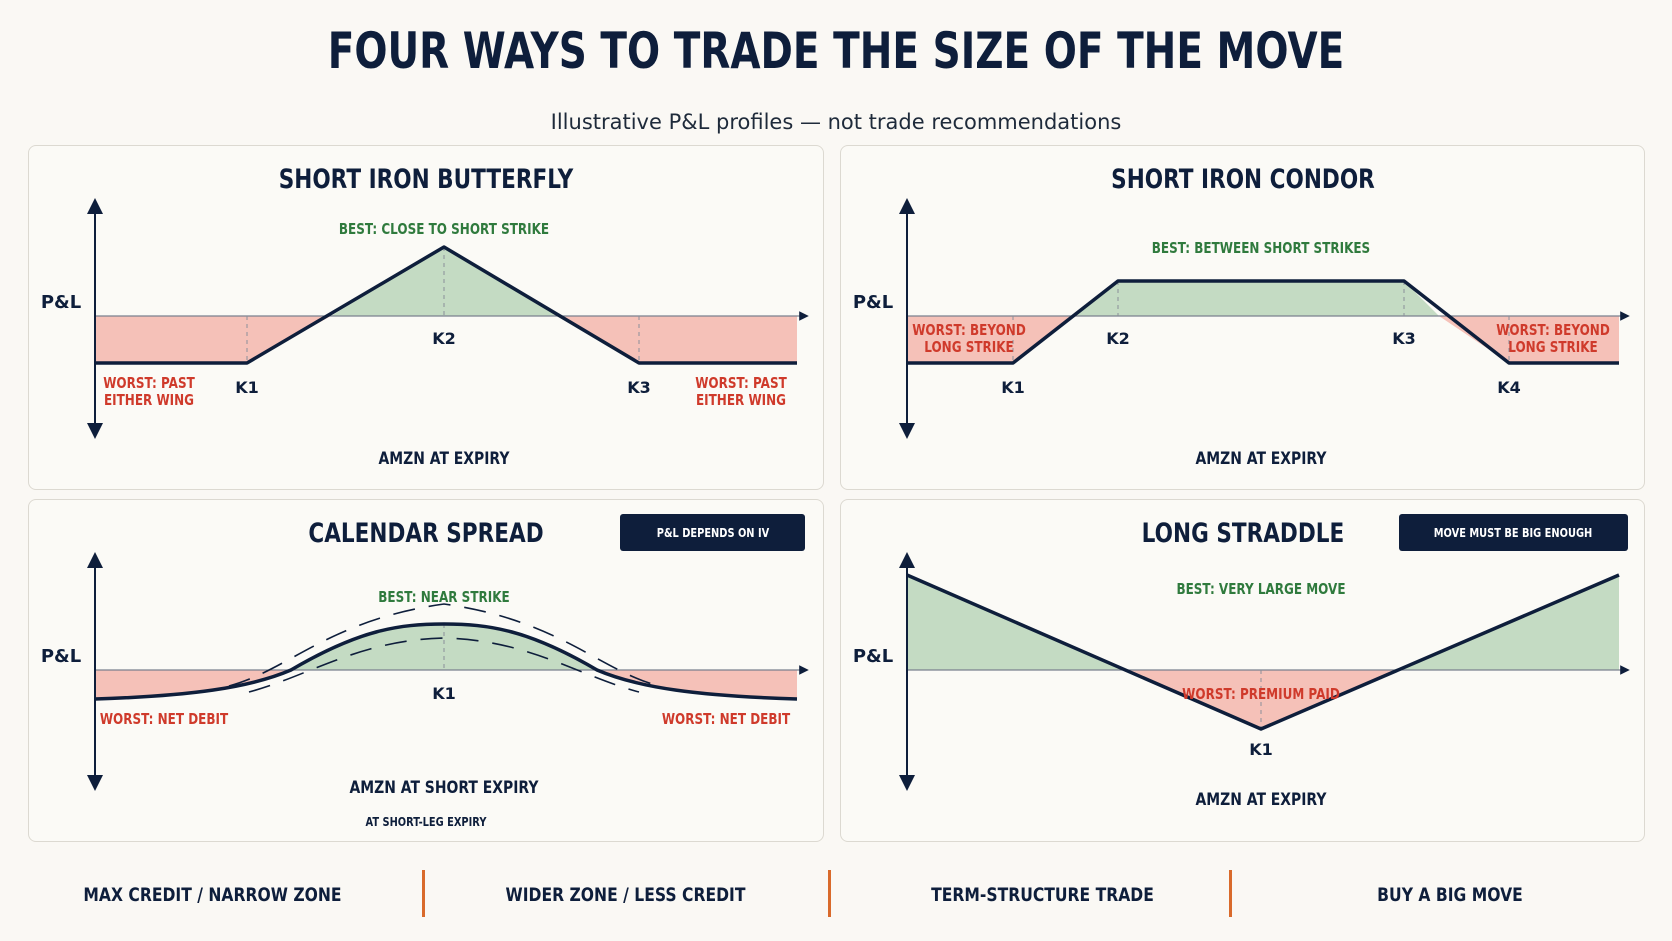 The height and width of the screenshot is (941, 1672). Describe the element at coordinates (1260, 590) in the screenshot. I see `best-label: BEST: VERY LARGE MOVE` at that location.